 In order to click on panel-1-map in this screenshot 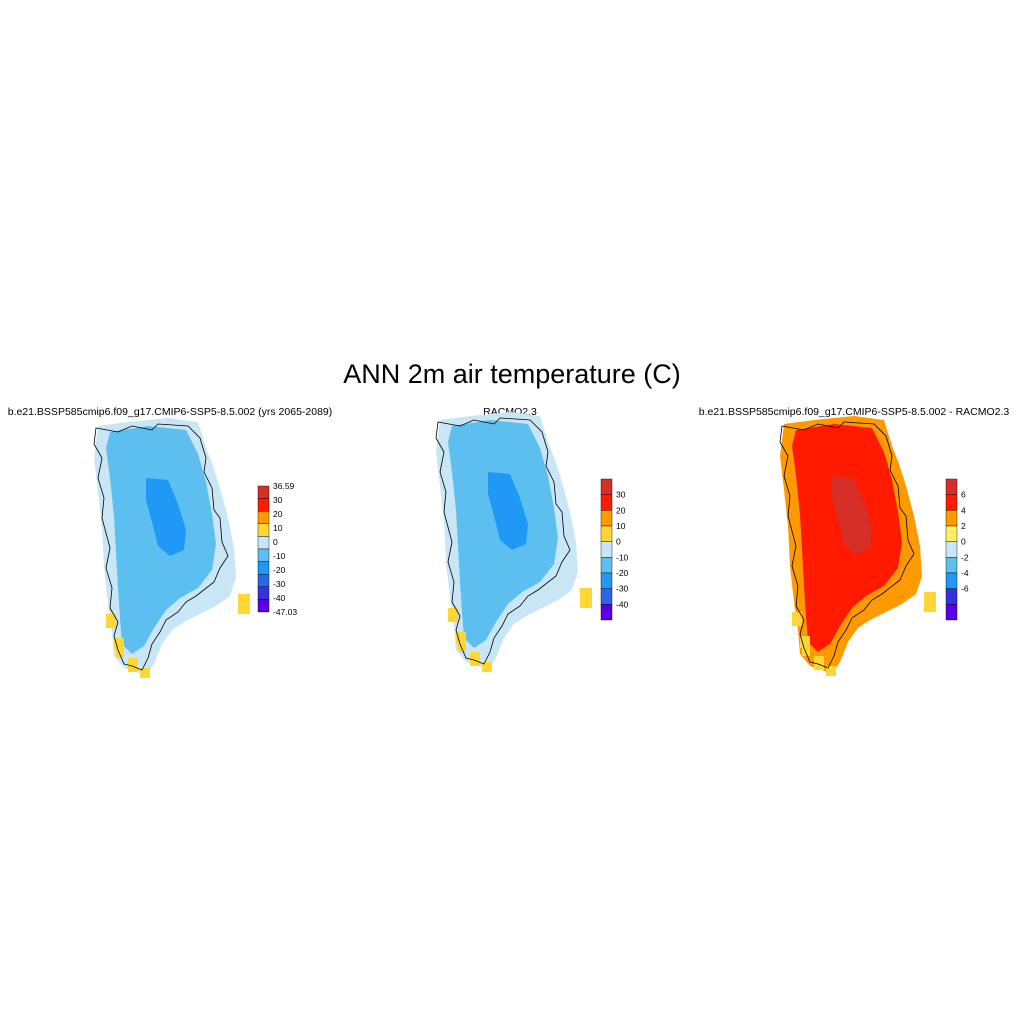, I will do `click(171, 548)`.